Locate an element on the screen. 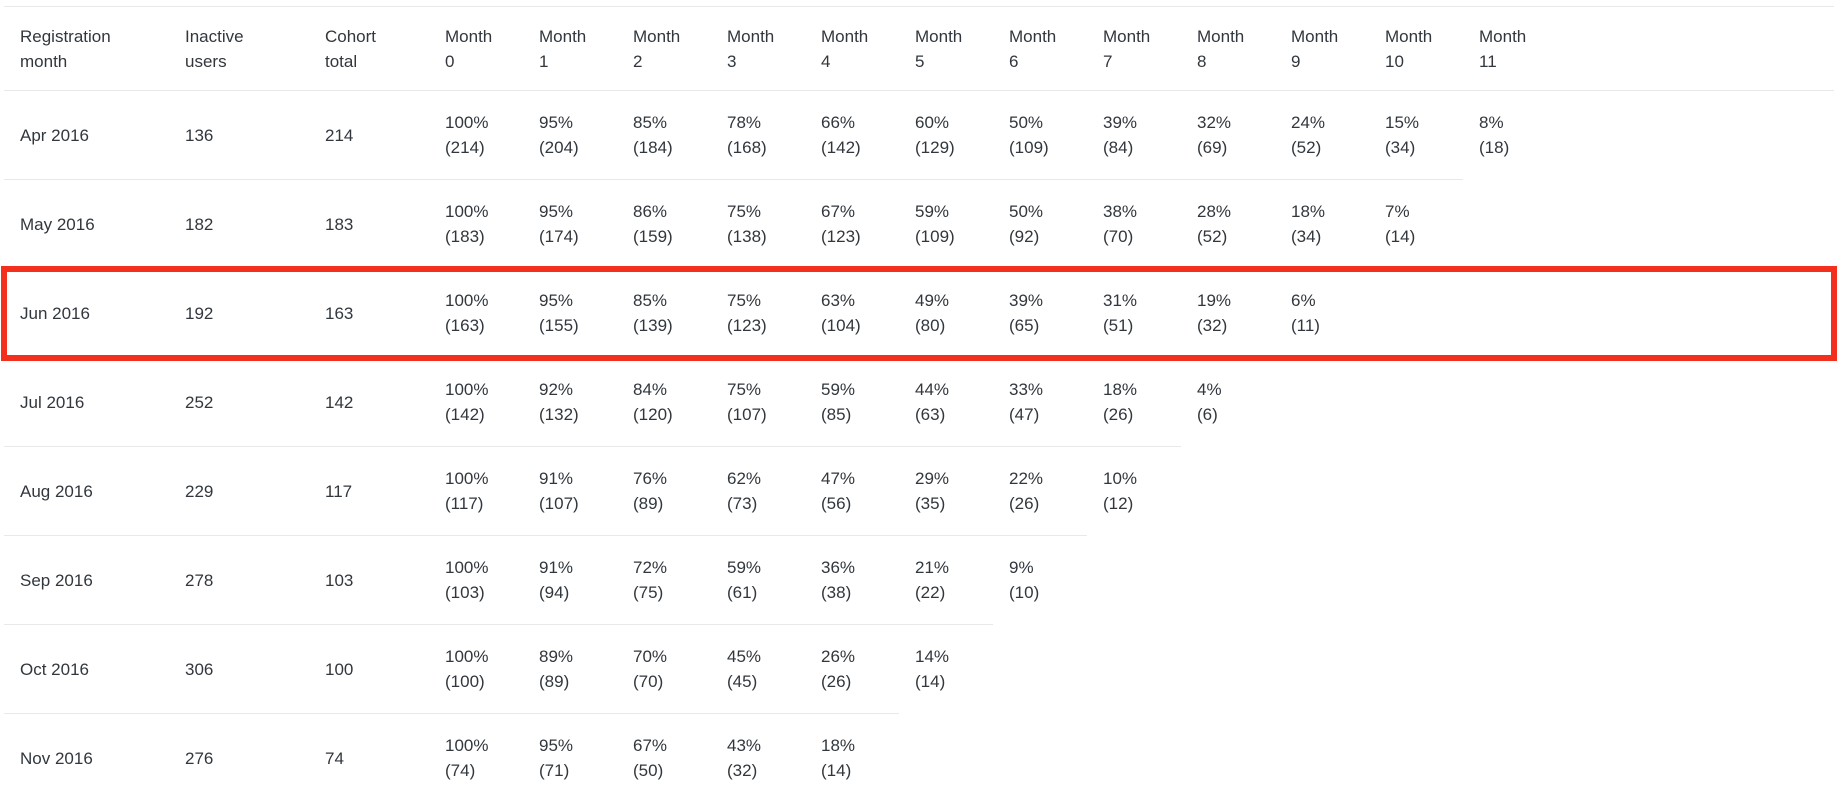 The height and width of the screenshot is (806, 1838). column-header: Month 11 is located at coordinates (1648, 48).